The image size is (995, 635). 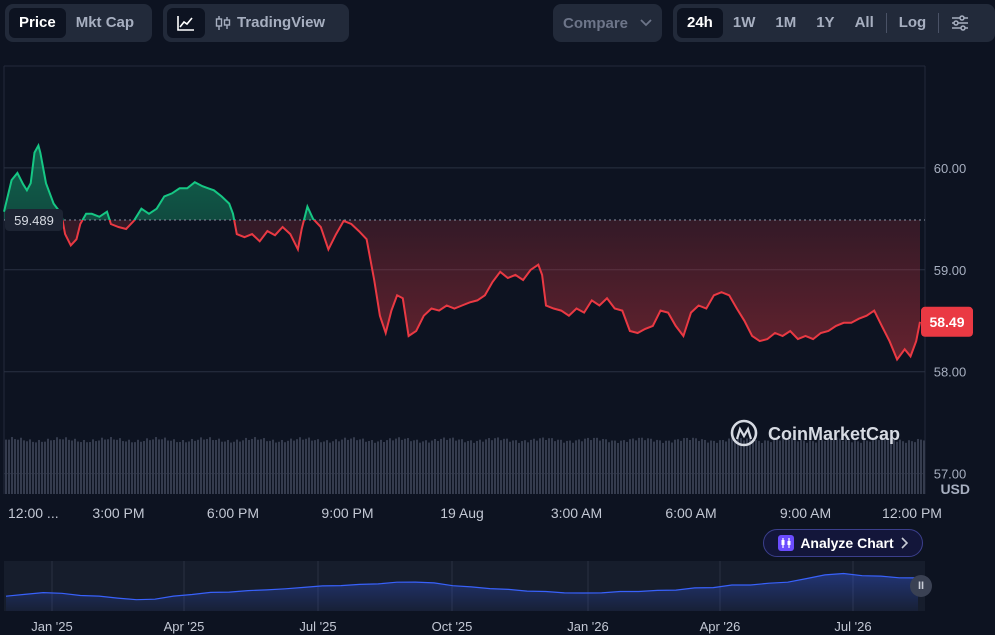 What do you see at coordinates (805, 513) in the screenshot?
I see `x-tick-label: 9:00 AM` at bounding box center [805, 513].